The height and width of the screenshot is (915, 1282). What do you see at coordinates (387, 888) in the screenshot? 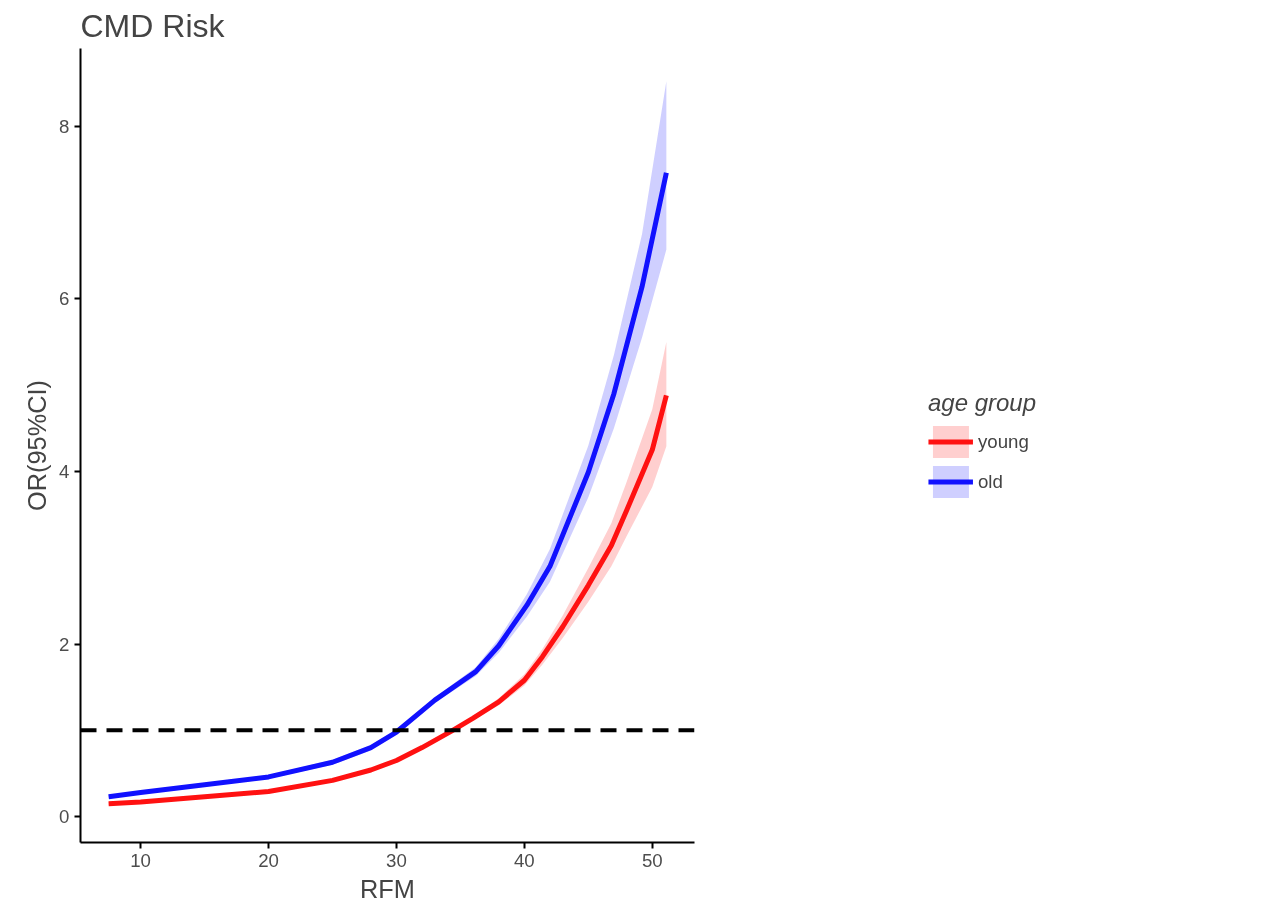
I see `x-axis-title: RFM` at bounding box center [387, 888].